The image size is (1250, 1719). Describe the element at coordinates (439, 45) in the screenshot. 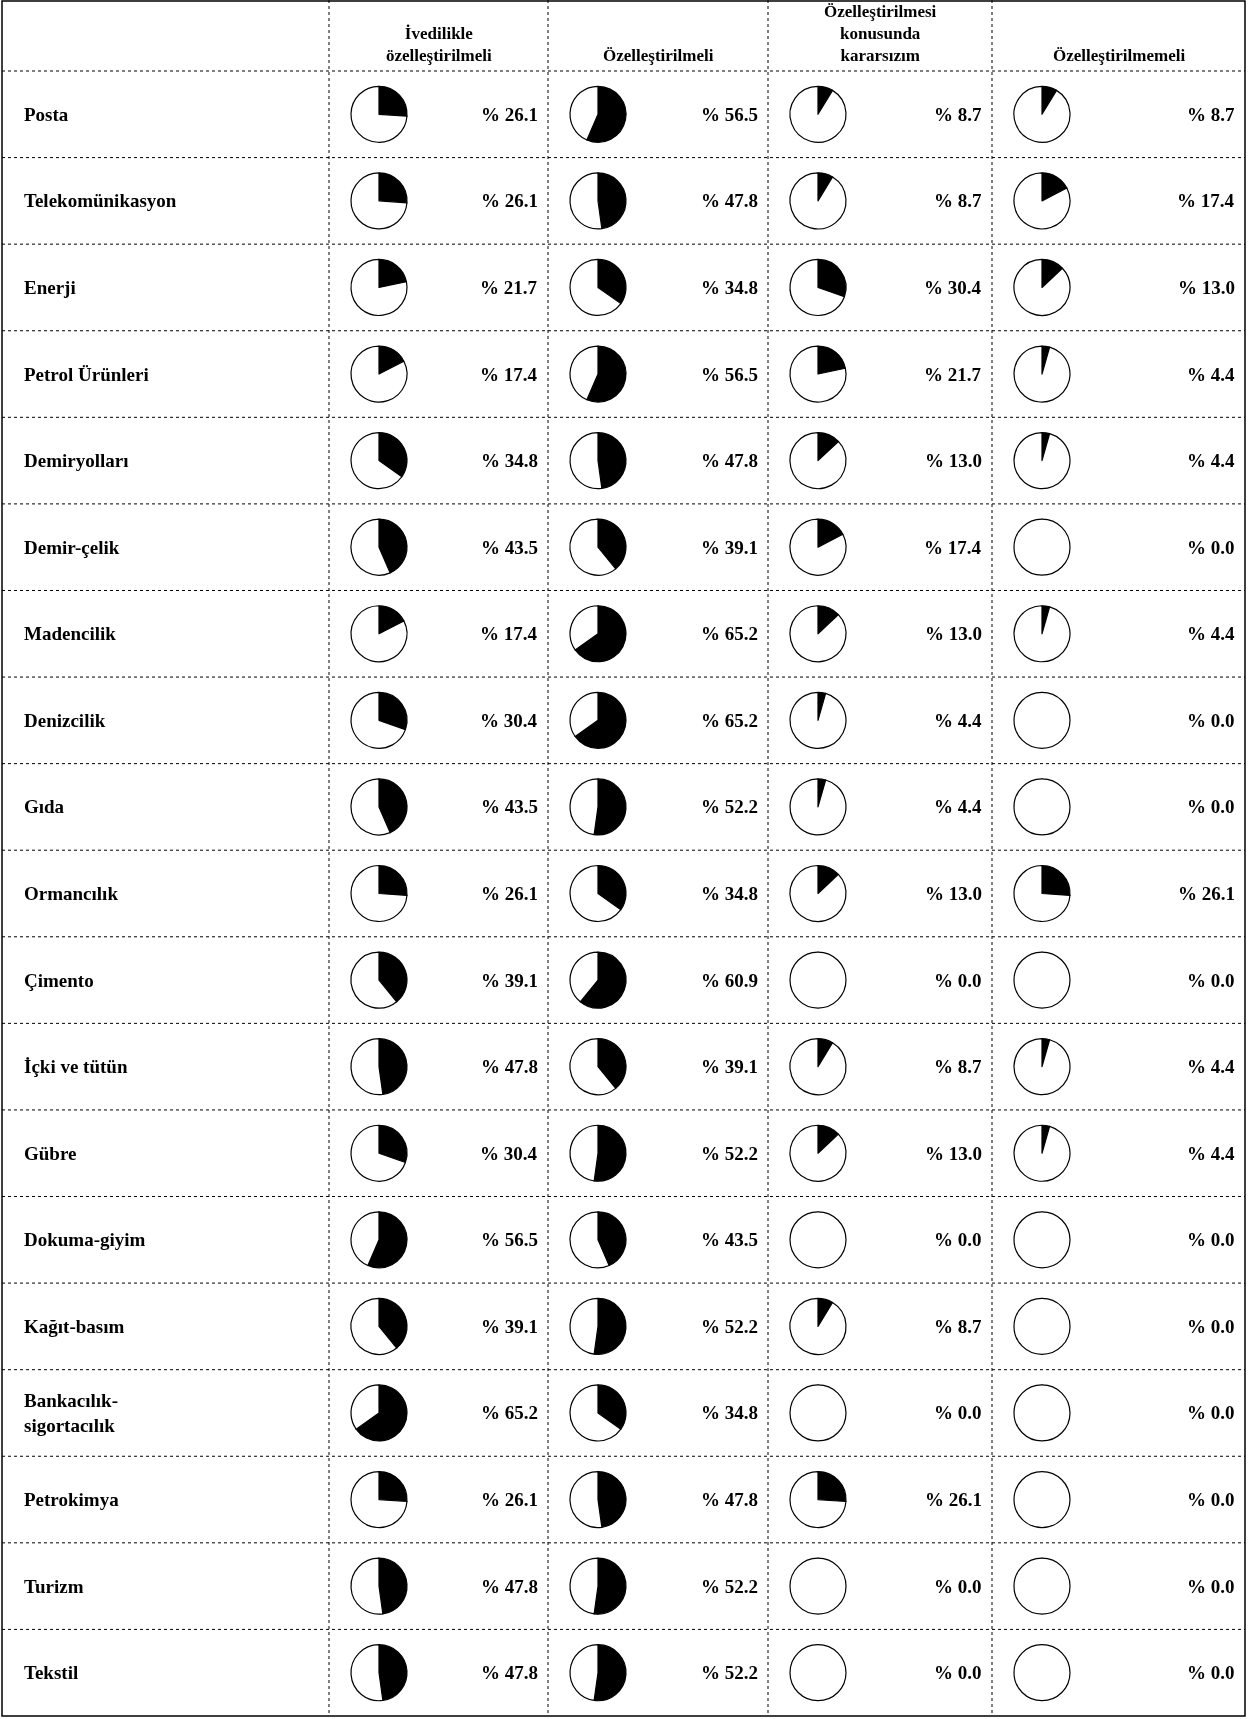

I see `x-tick-label: İvedilikle özelleştirilmeli` at that location.